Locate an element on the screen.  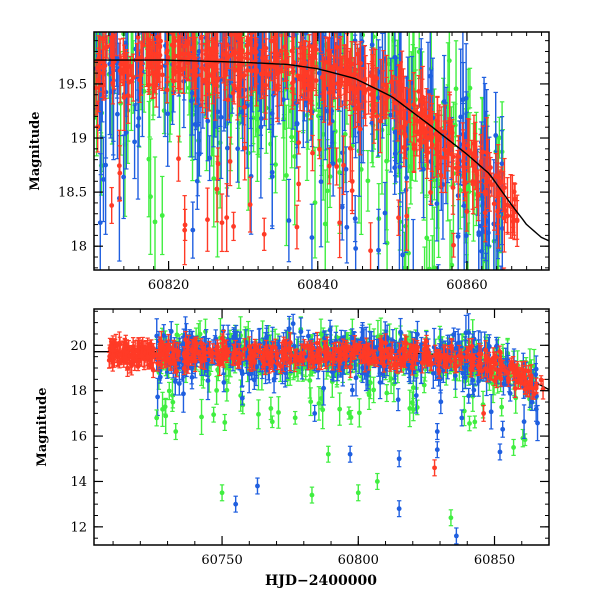
top-x-tick-label: 60840 is located at coordinates (317, 285).